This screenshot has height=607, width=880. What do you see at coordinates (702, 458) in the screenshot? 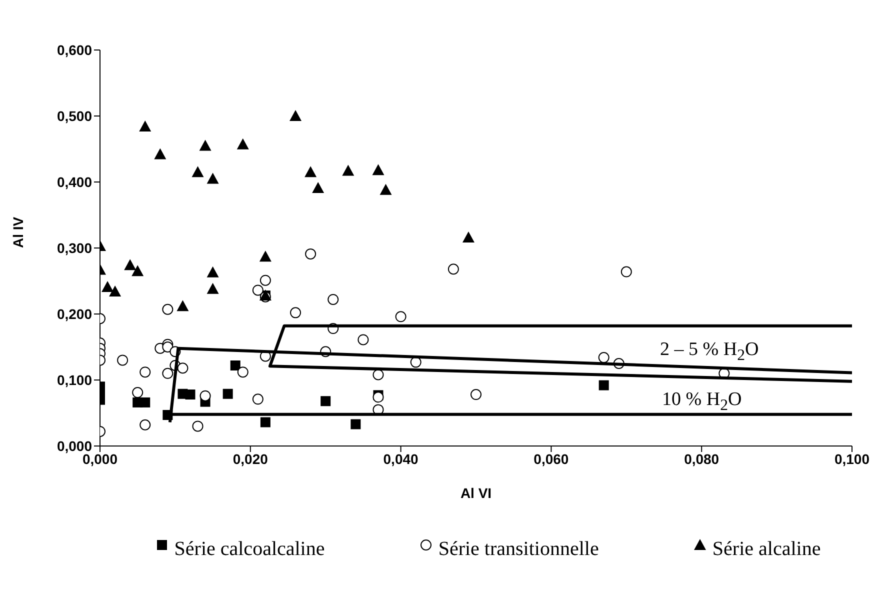
I see `x-tick-label: 0,080` at bounding box center [702, 458].